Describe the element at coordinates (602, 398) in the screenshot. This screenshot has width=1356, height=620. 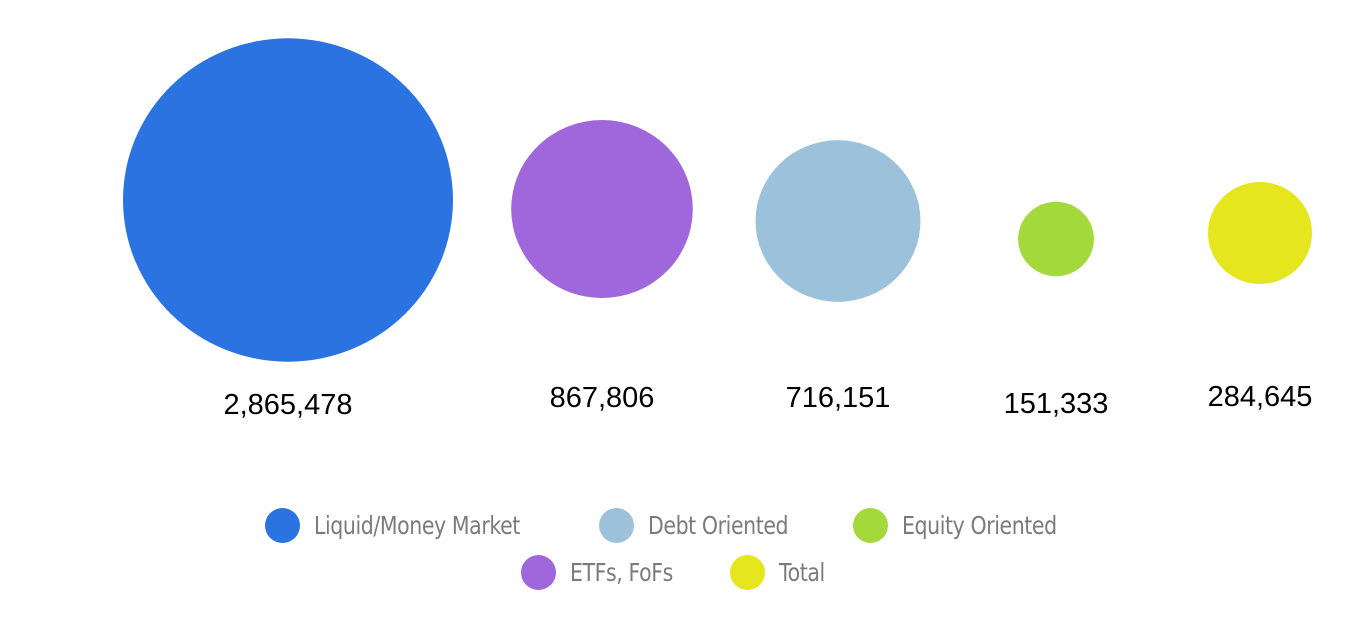
I see `value-label: 867,806` at that location.